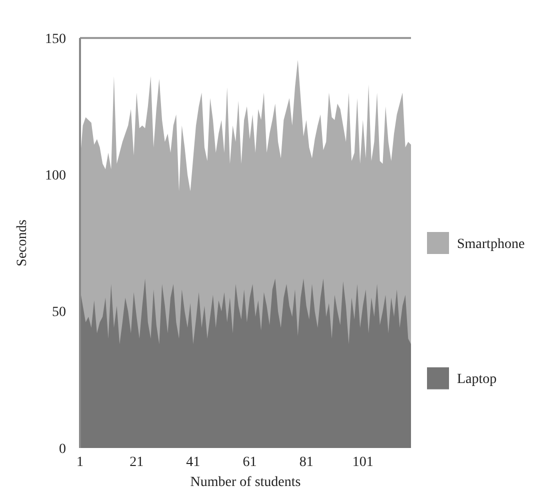 The image size is (554, 500). What do you see at coordinates (245, 482) in the screenshot?
I see `x-axis-title: Number of students` at bounding box center [245, 482].